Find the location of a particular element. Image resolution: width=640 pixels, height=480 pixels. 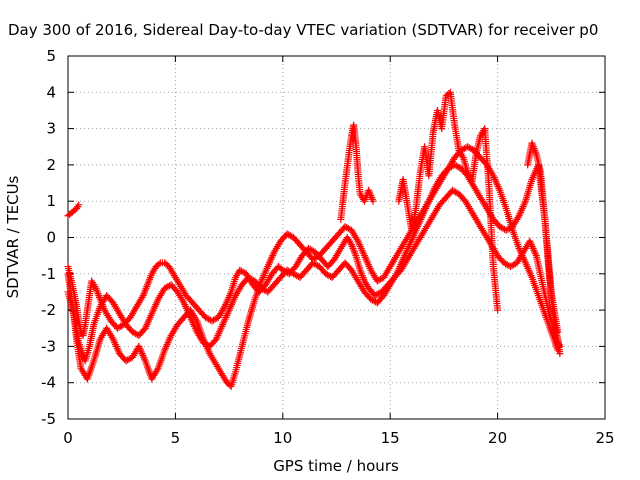

y-tick-label: -3 is located at coordinates (48, 346).